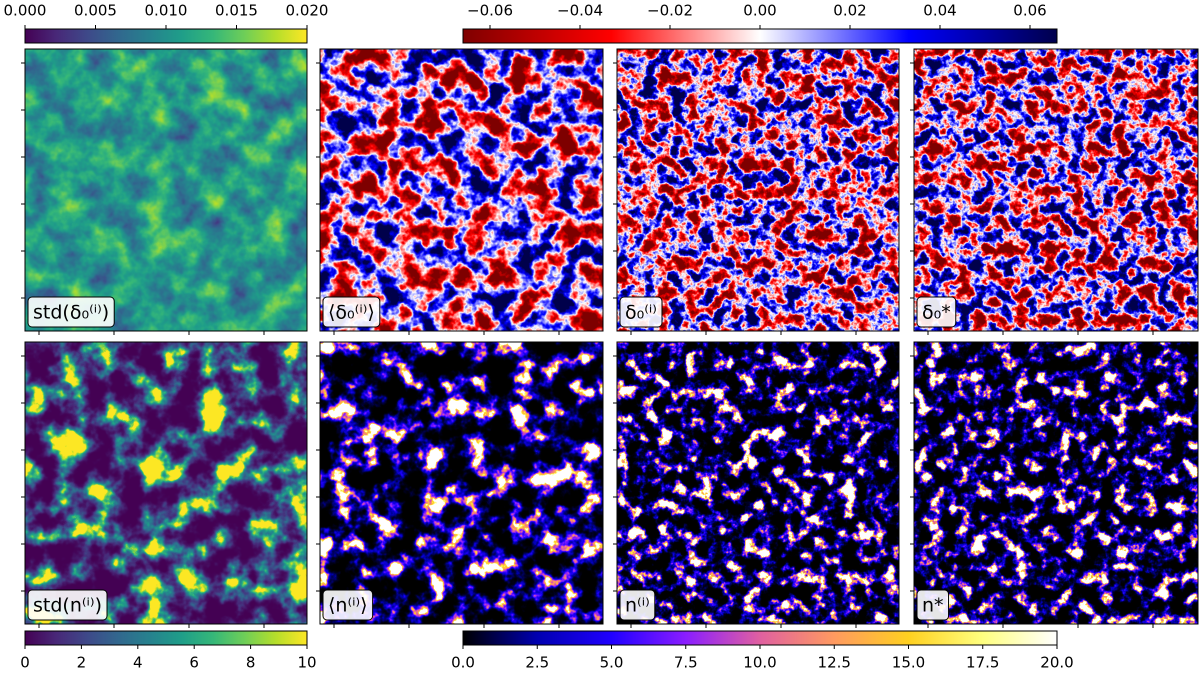 The image size is (1200, 673). What do you see at coordinates (307, 11) in the screenshot?
I see `tick-label: 0.020` at bounding box center [307, 11].